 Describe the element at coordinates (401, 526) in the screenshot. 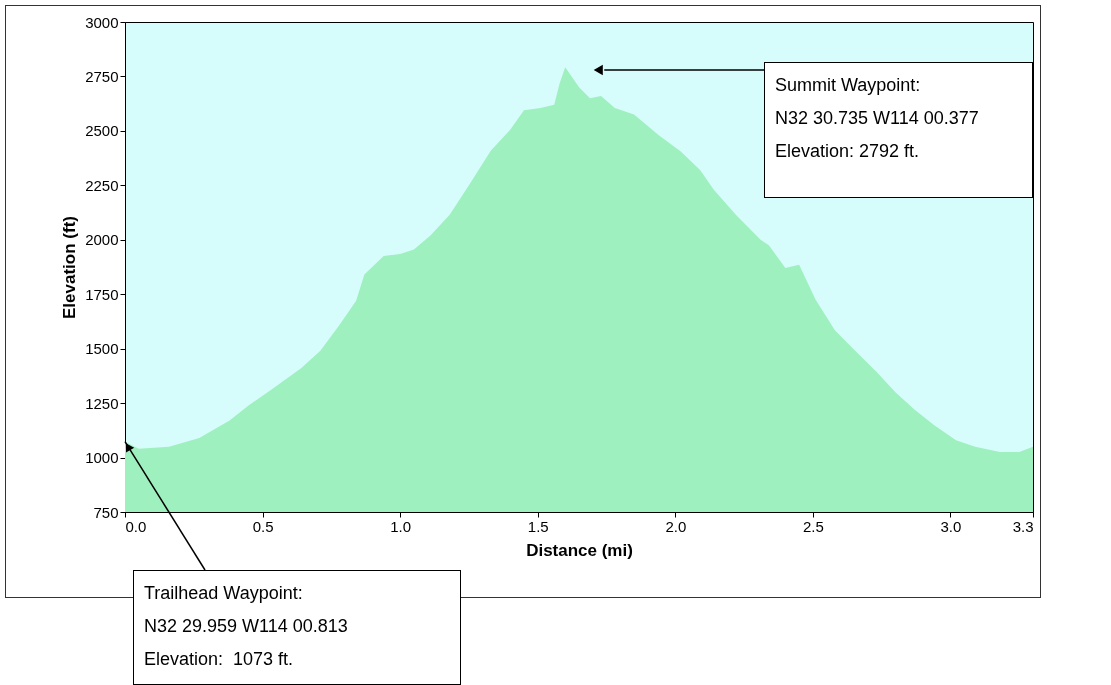

I see `x-tick-label: 1.0` at that location.